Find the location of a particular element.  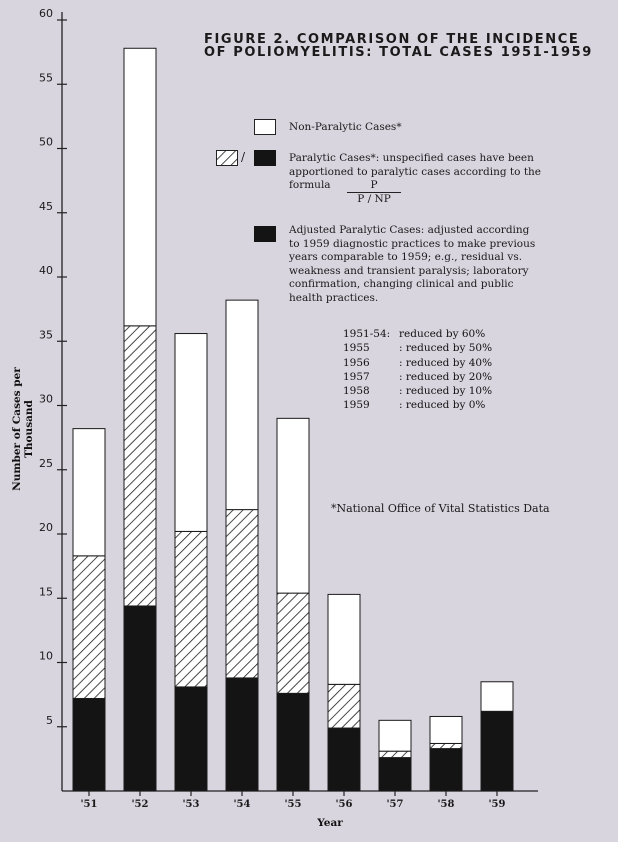

reduction-years: 1958 is located at coordinates (356, 391).